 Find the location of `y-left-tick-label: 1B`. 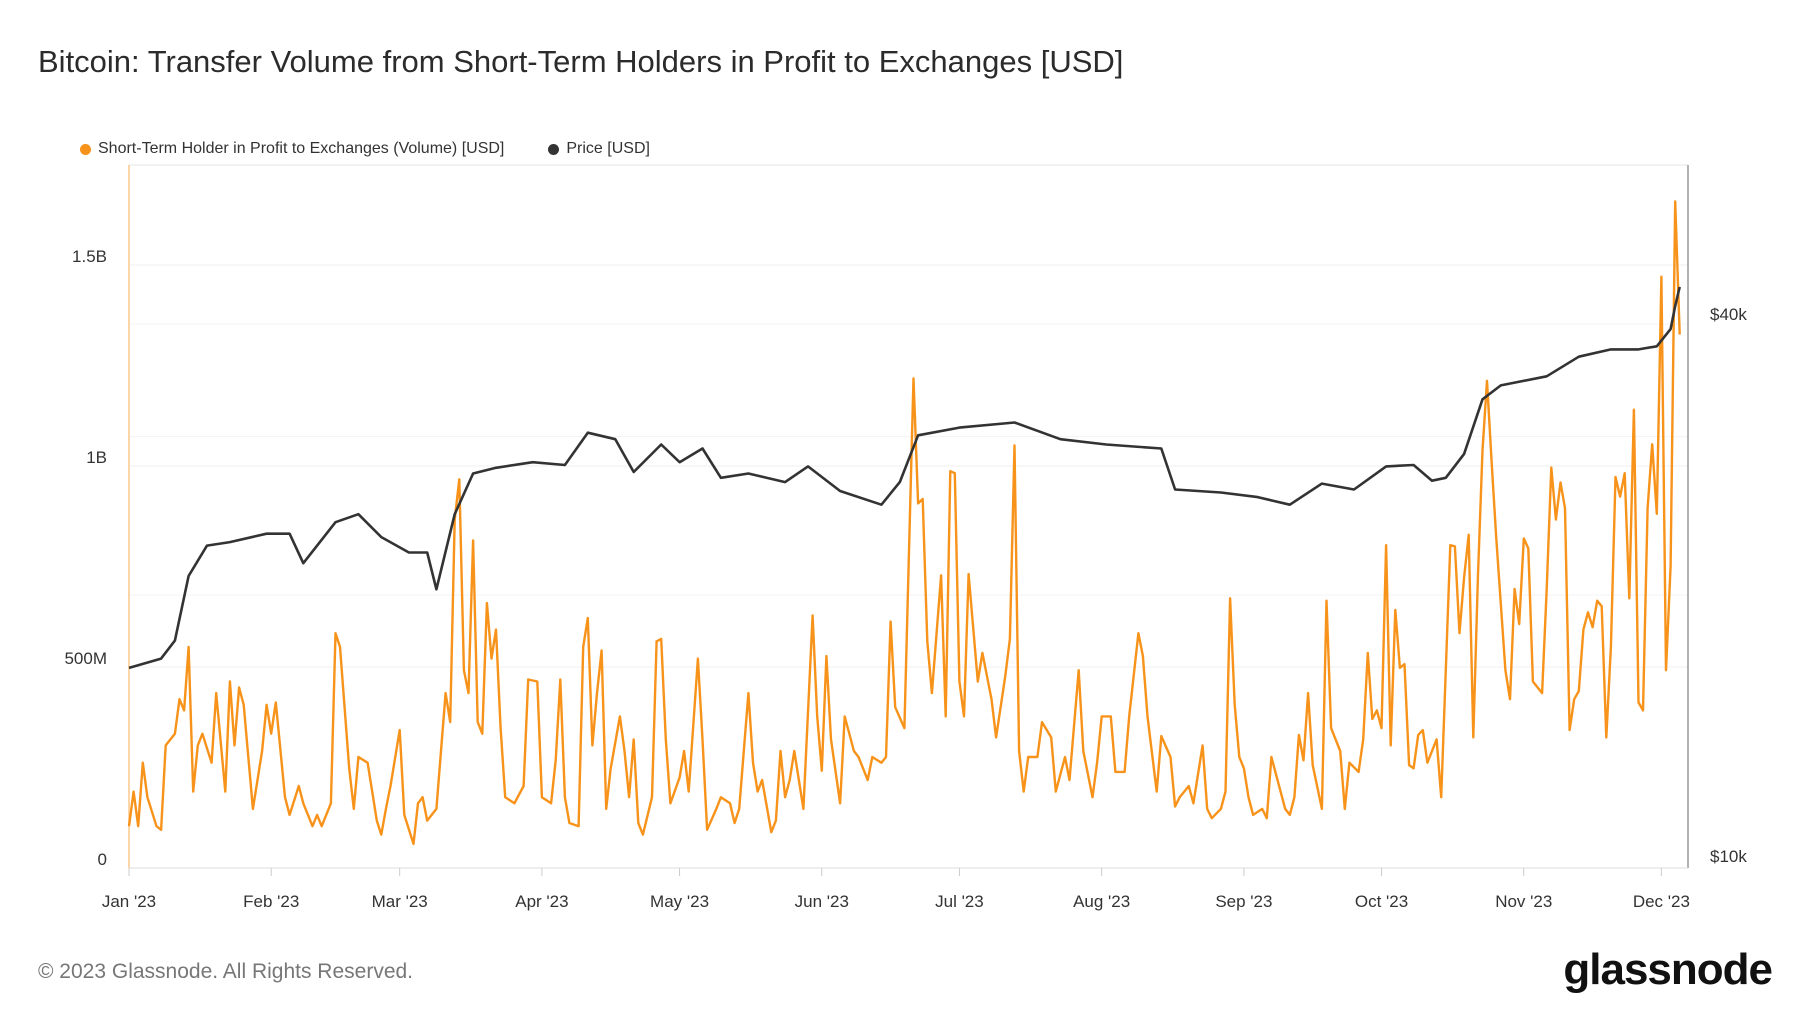

y-left-tick-label: 1B is located at coordinates (96, 457).